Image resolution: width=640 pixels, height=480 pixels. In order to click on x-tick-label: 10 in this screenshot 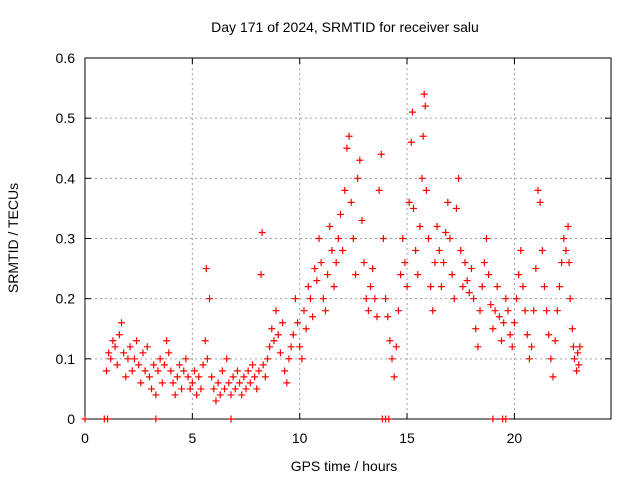, I will do `click(300, 438)`.